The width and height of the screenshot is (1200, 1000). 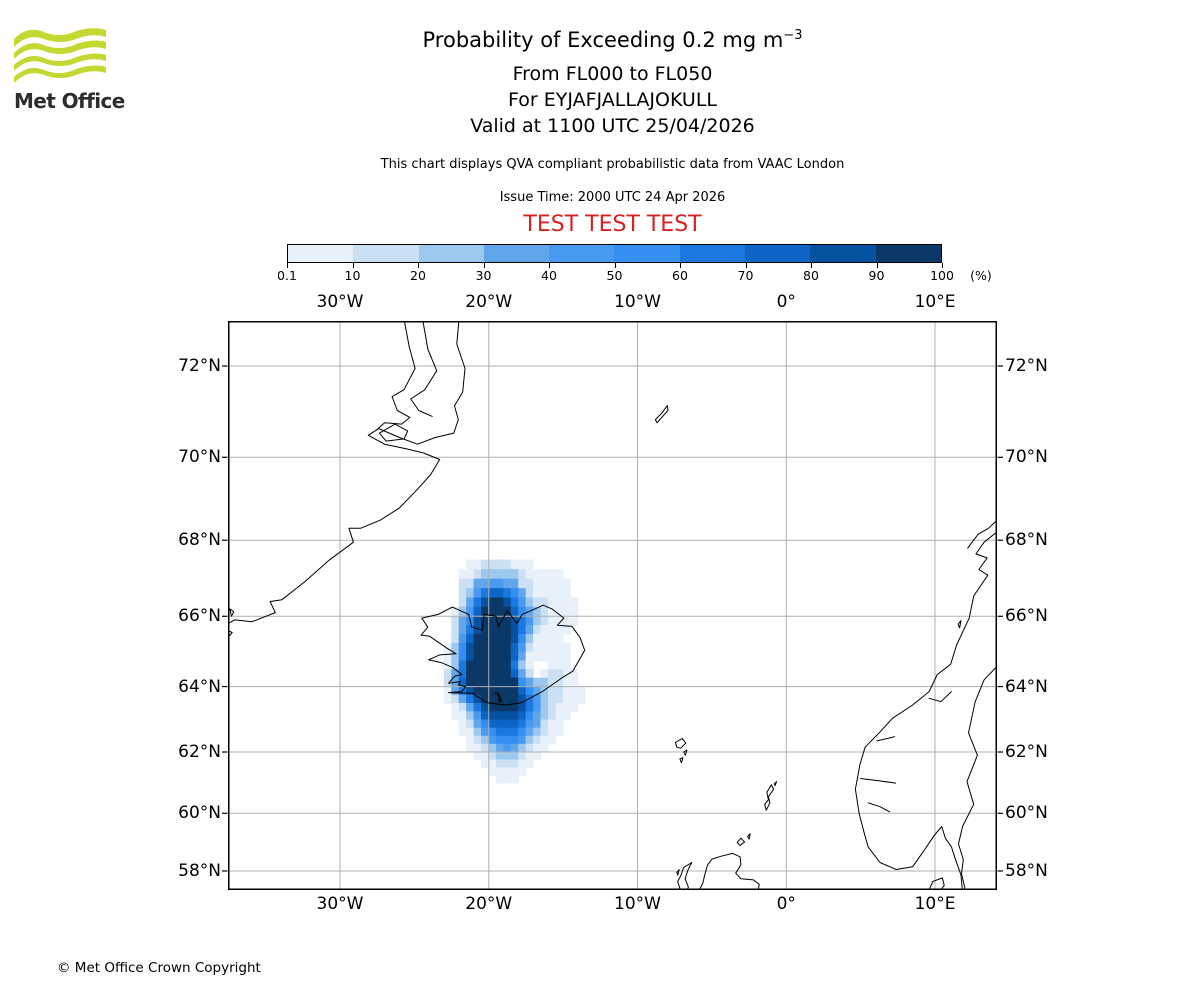 What do you see at coordinates (940, 697) in the screenshot?
I see `coastline-trondheimsfjord` at bounding box center [940, 697].